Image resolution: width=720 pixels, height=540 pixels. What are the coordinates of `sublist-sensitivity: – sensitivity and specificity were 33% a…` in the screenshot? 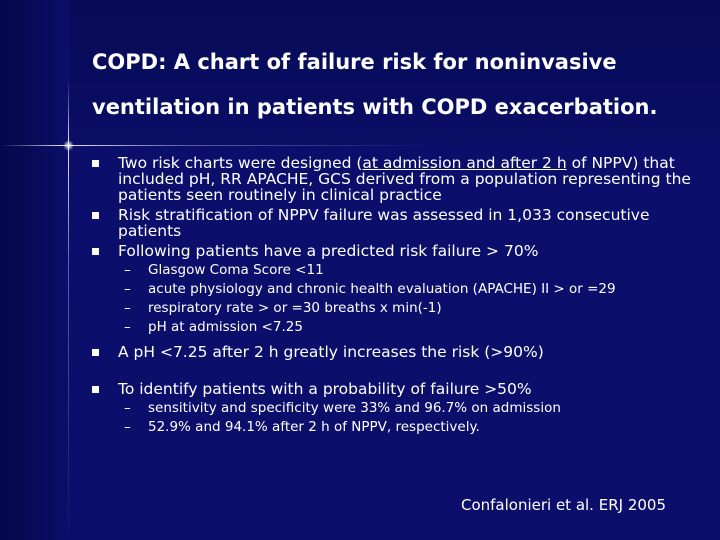 It's located at (392, 417).